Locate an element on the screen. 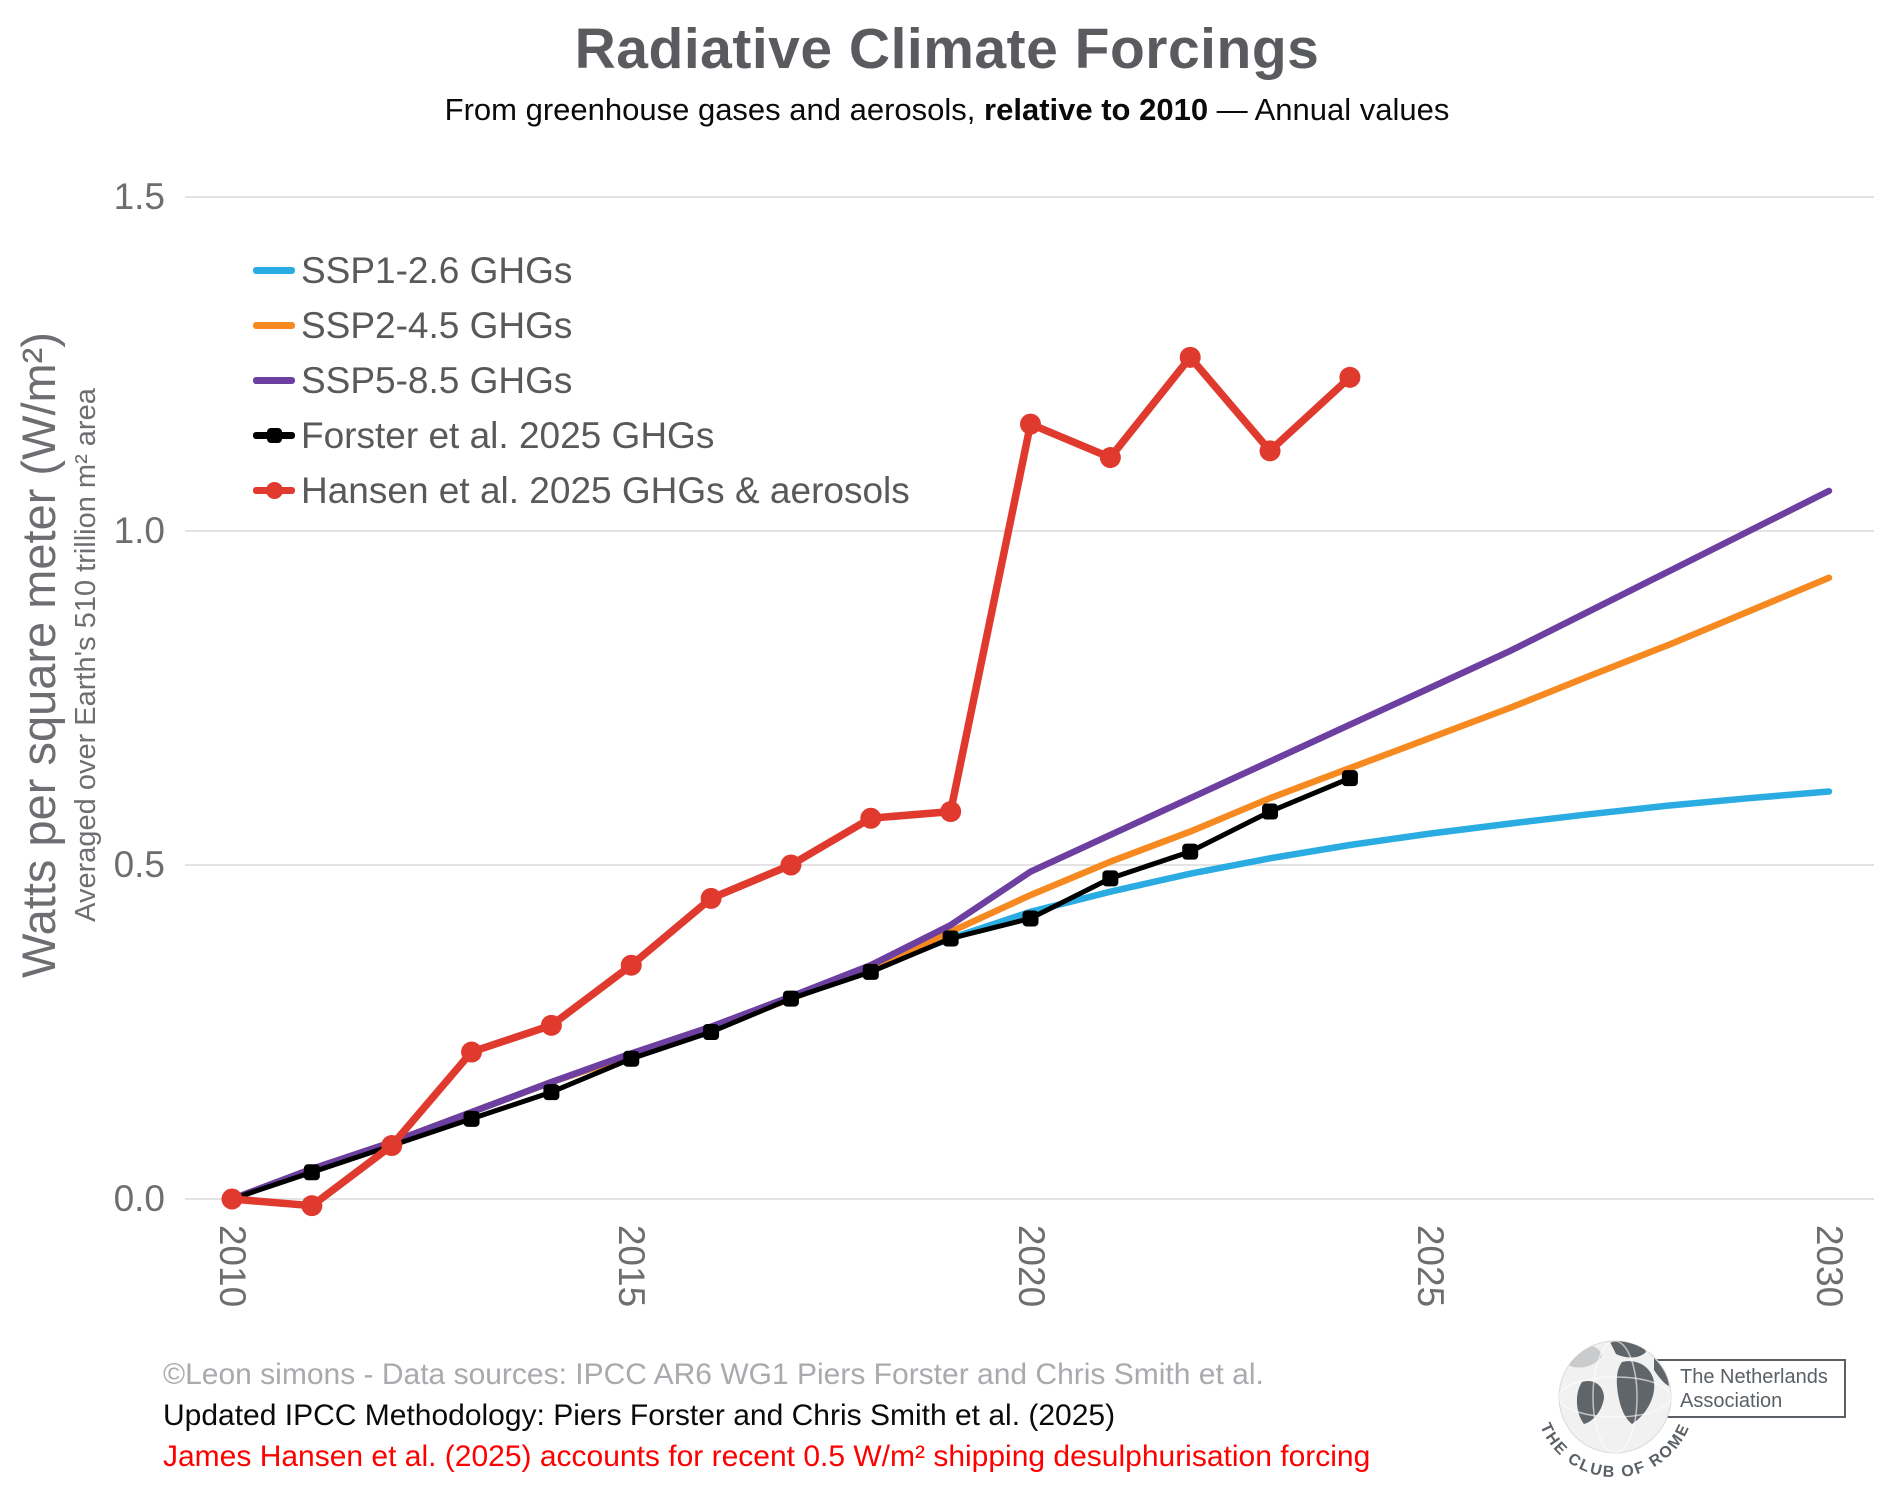 The image size is (1894, 1504). y-tick-label: 1.5 is located at coordinates (139, 196).